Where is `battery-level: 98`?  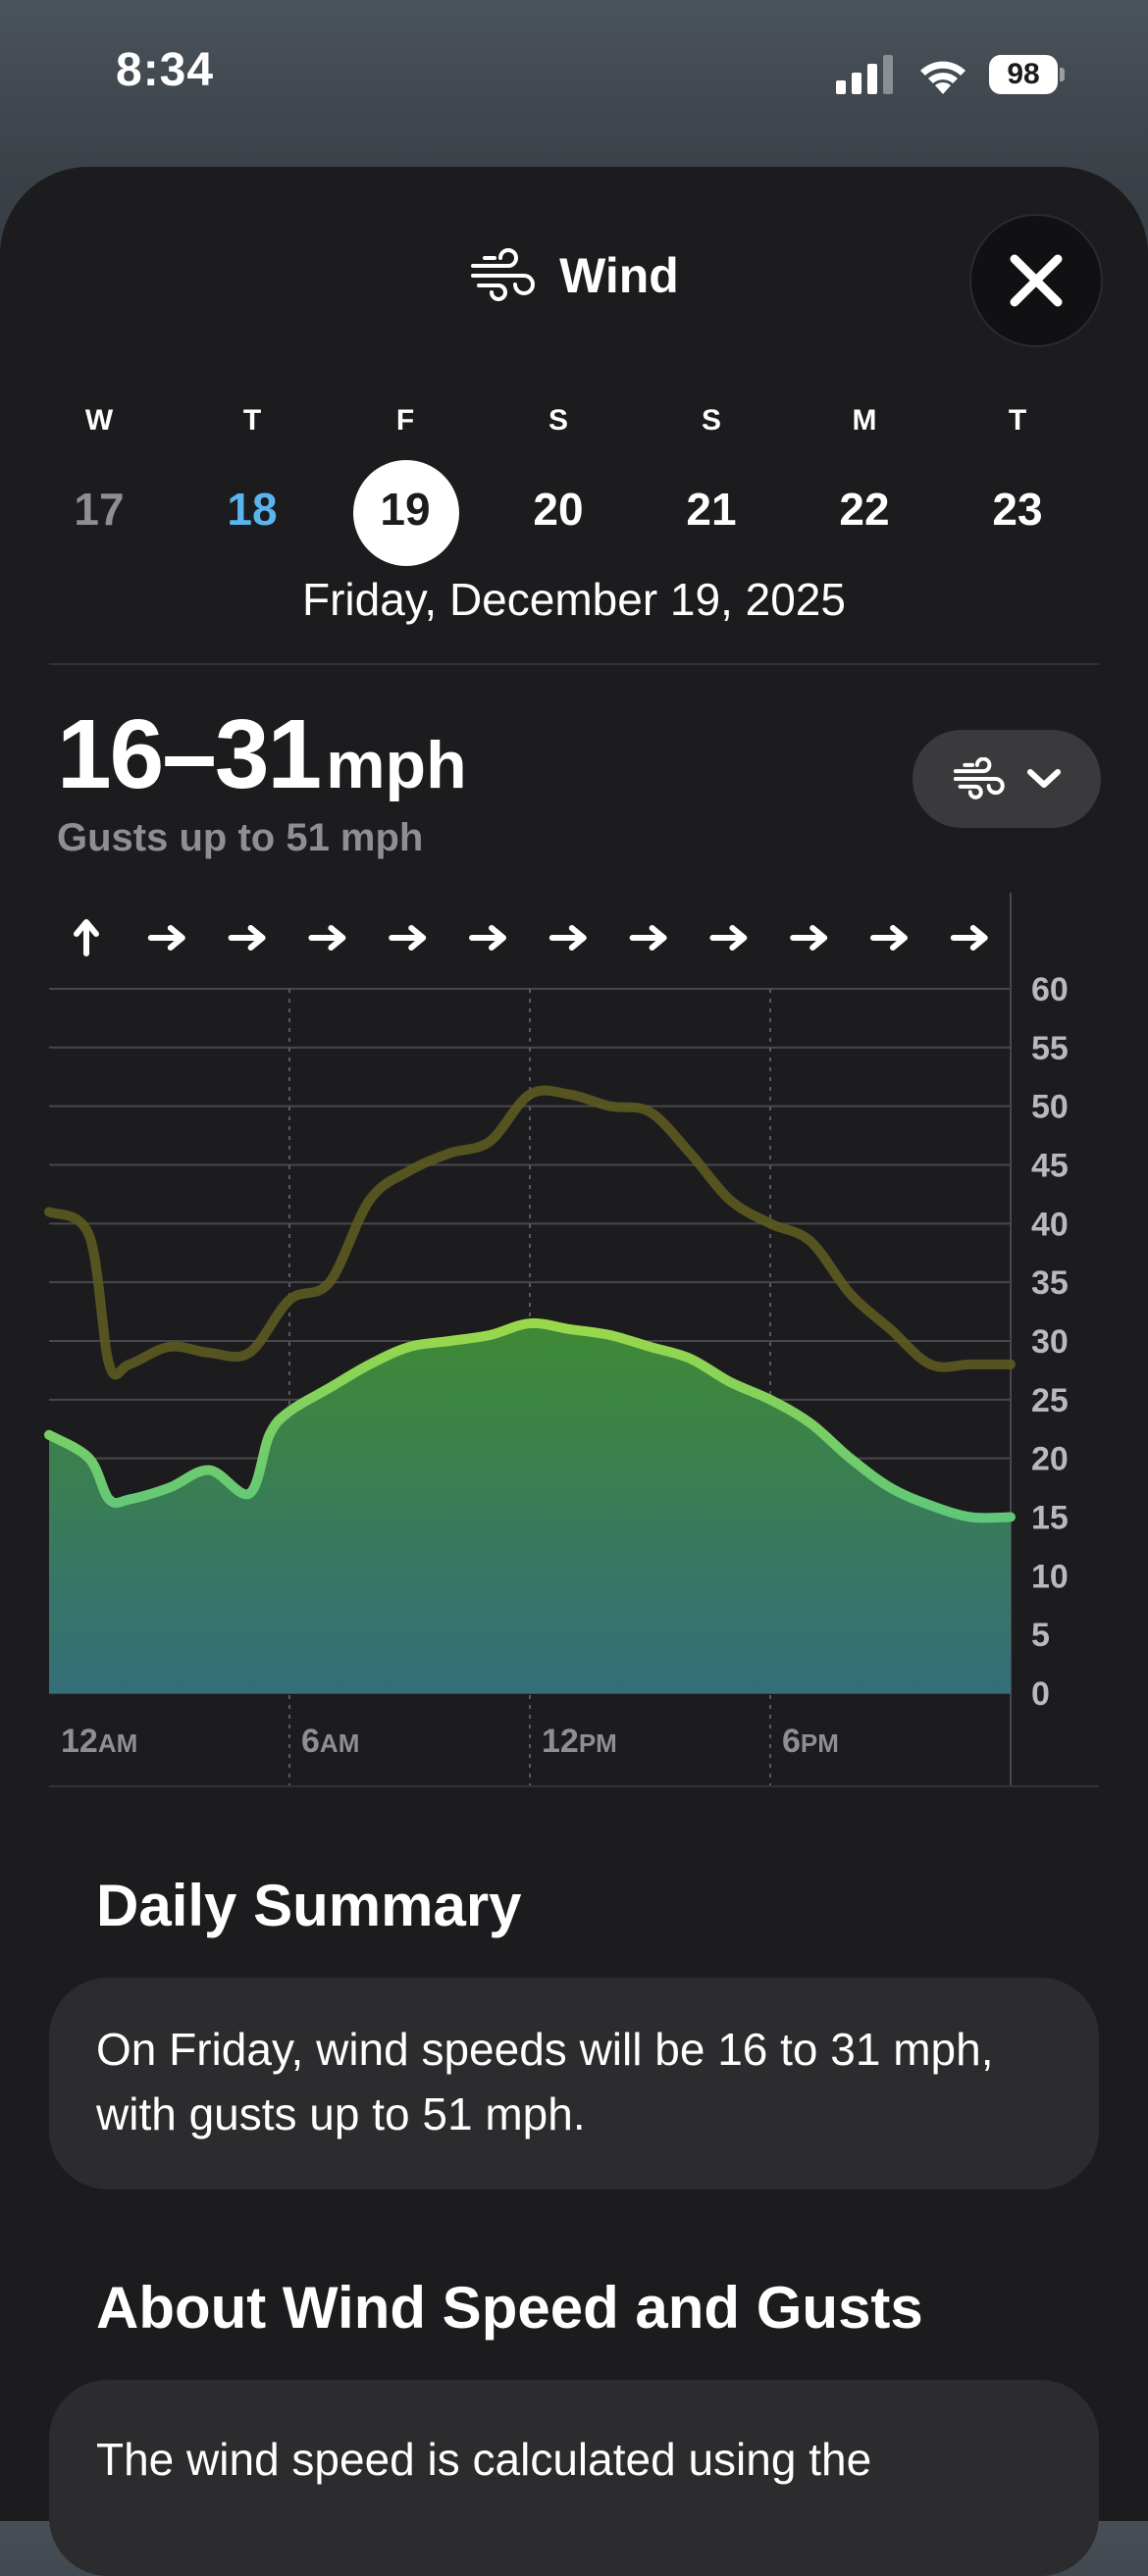
battery-level: 98 is located at coordinates (1023, 74).